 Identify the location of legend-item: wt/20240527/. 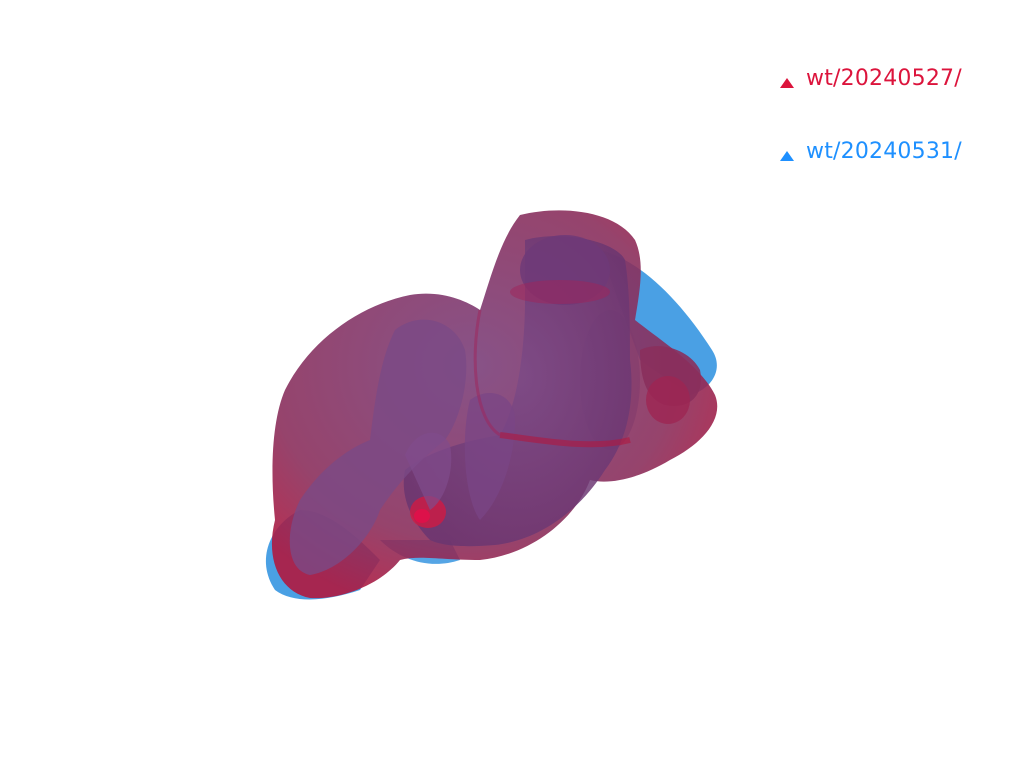
(893, 78).